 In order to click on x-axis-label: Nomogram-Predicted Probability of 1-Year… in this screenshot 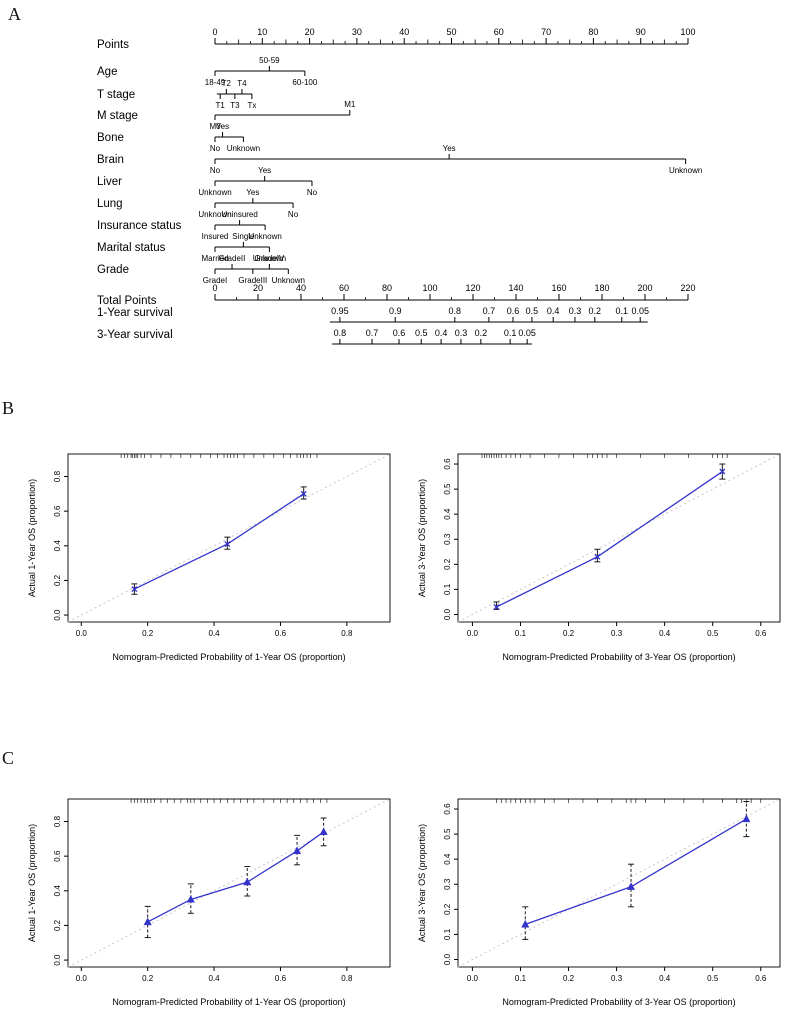, I will do `click(228, 1002)`.